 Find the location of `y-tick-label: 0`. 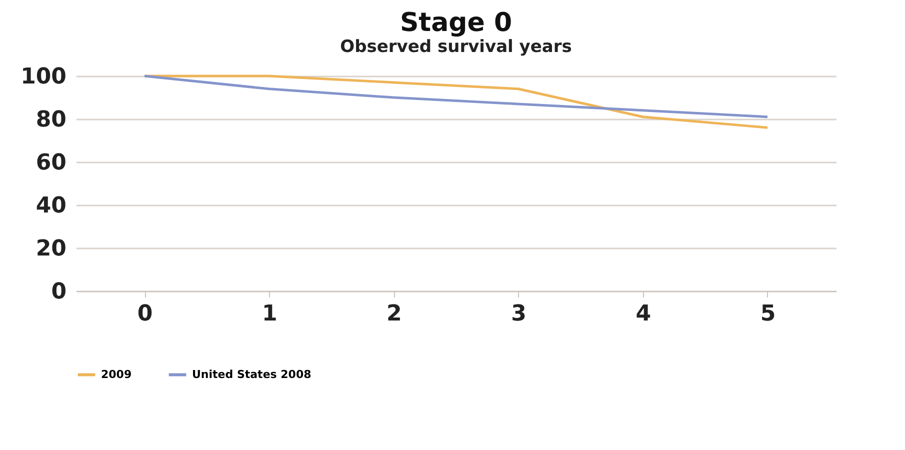

y-tick-label: 0 is located at coordinates (58, 292).